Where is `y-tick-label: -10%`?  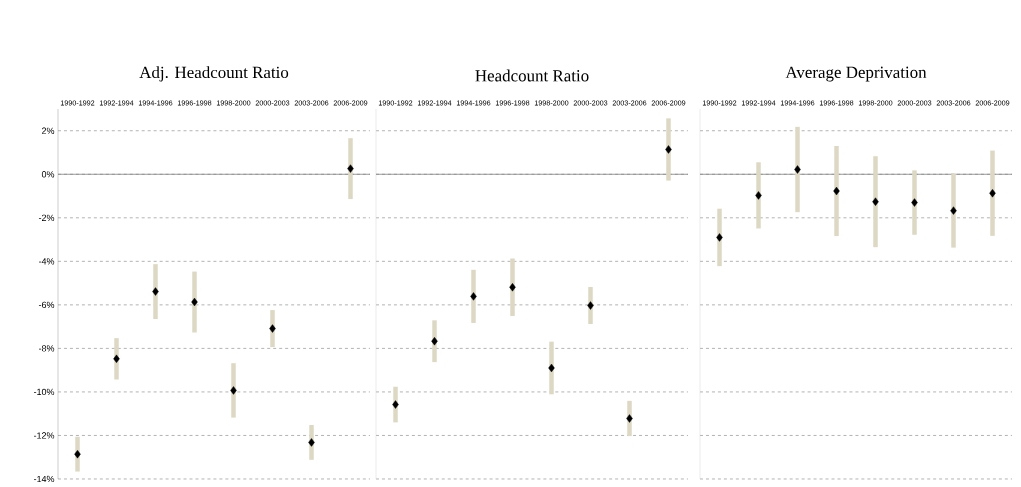
y-tick-label: -10% is located at coordinates (44, 392).